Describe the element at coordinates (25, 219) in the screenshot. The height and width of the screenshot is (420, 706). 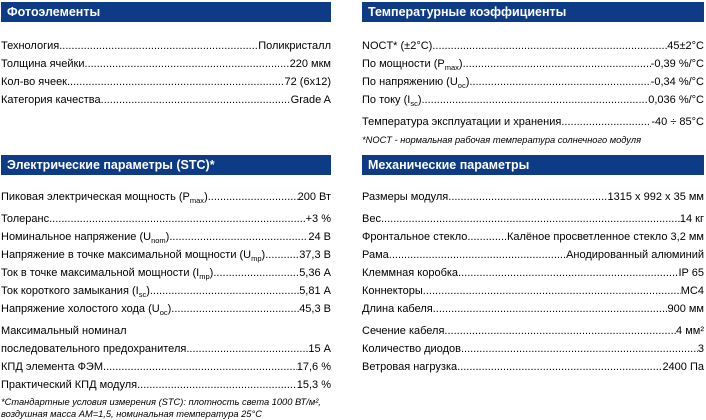
I see `spec-label: Толеранс` at that location.